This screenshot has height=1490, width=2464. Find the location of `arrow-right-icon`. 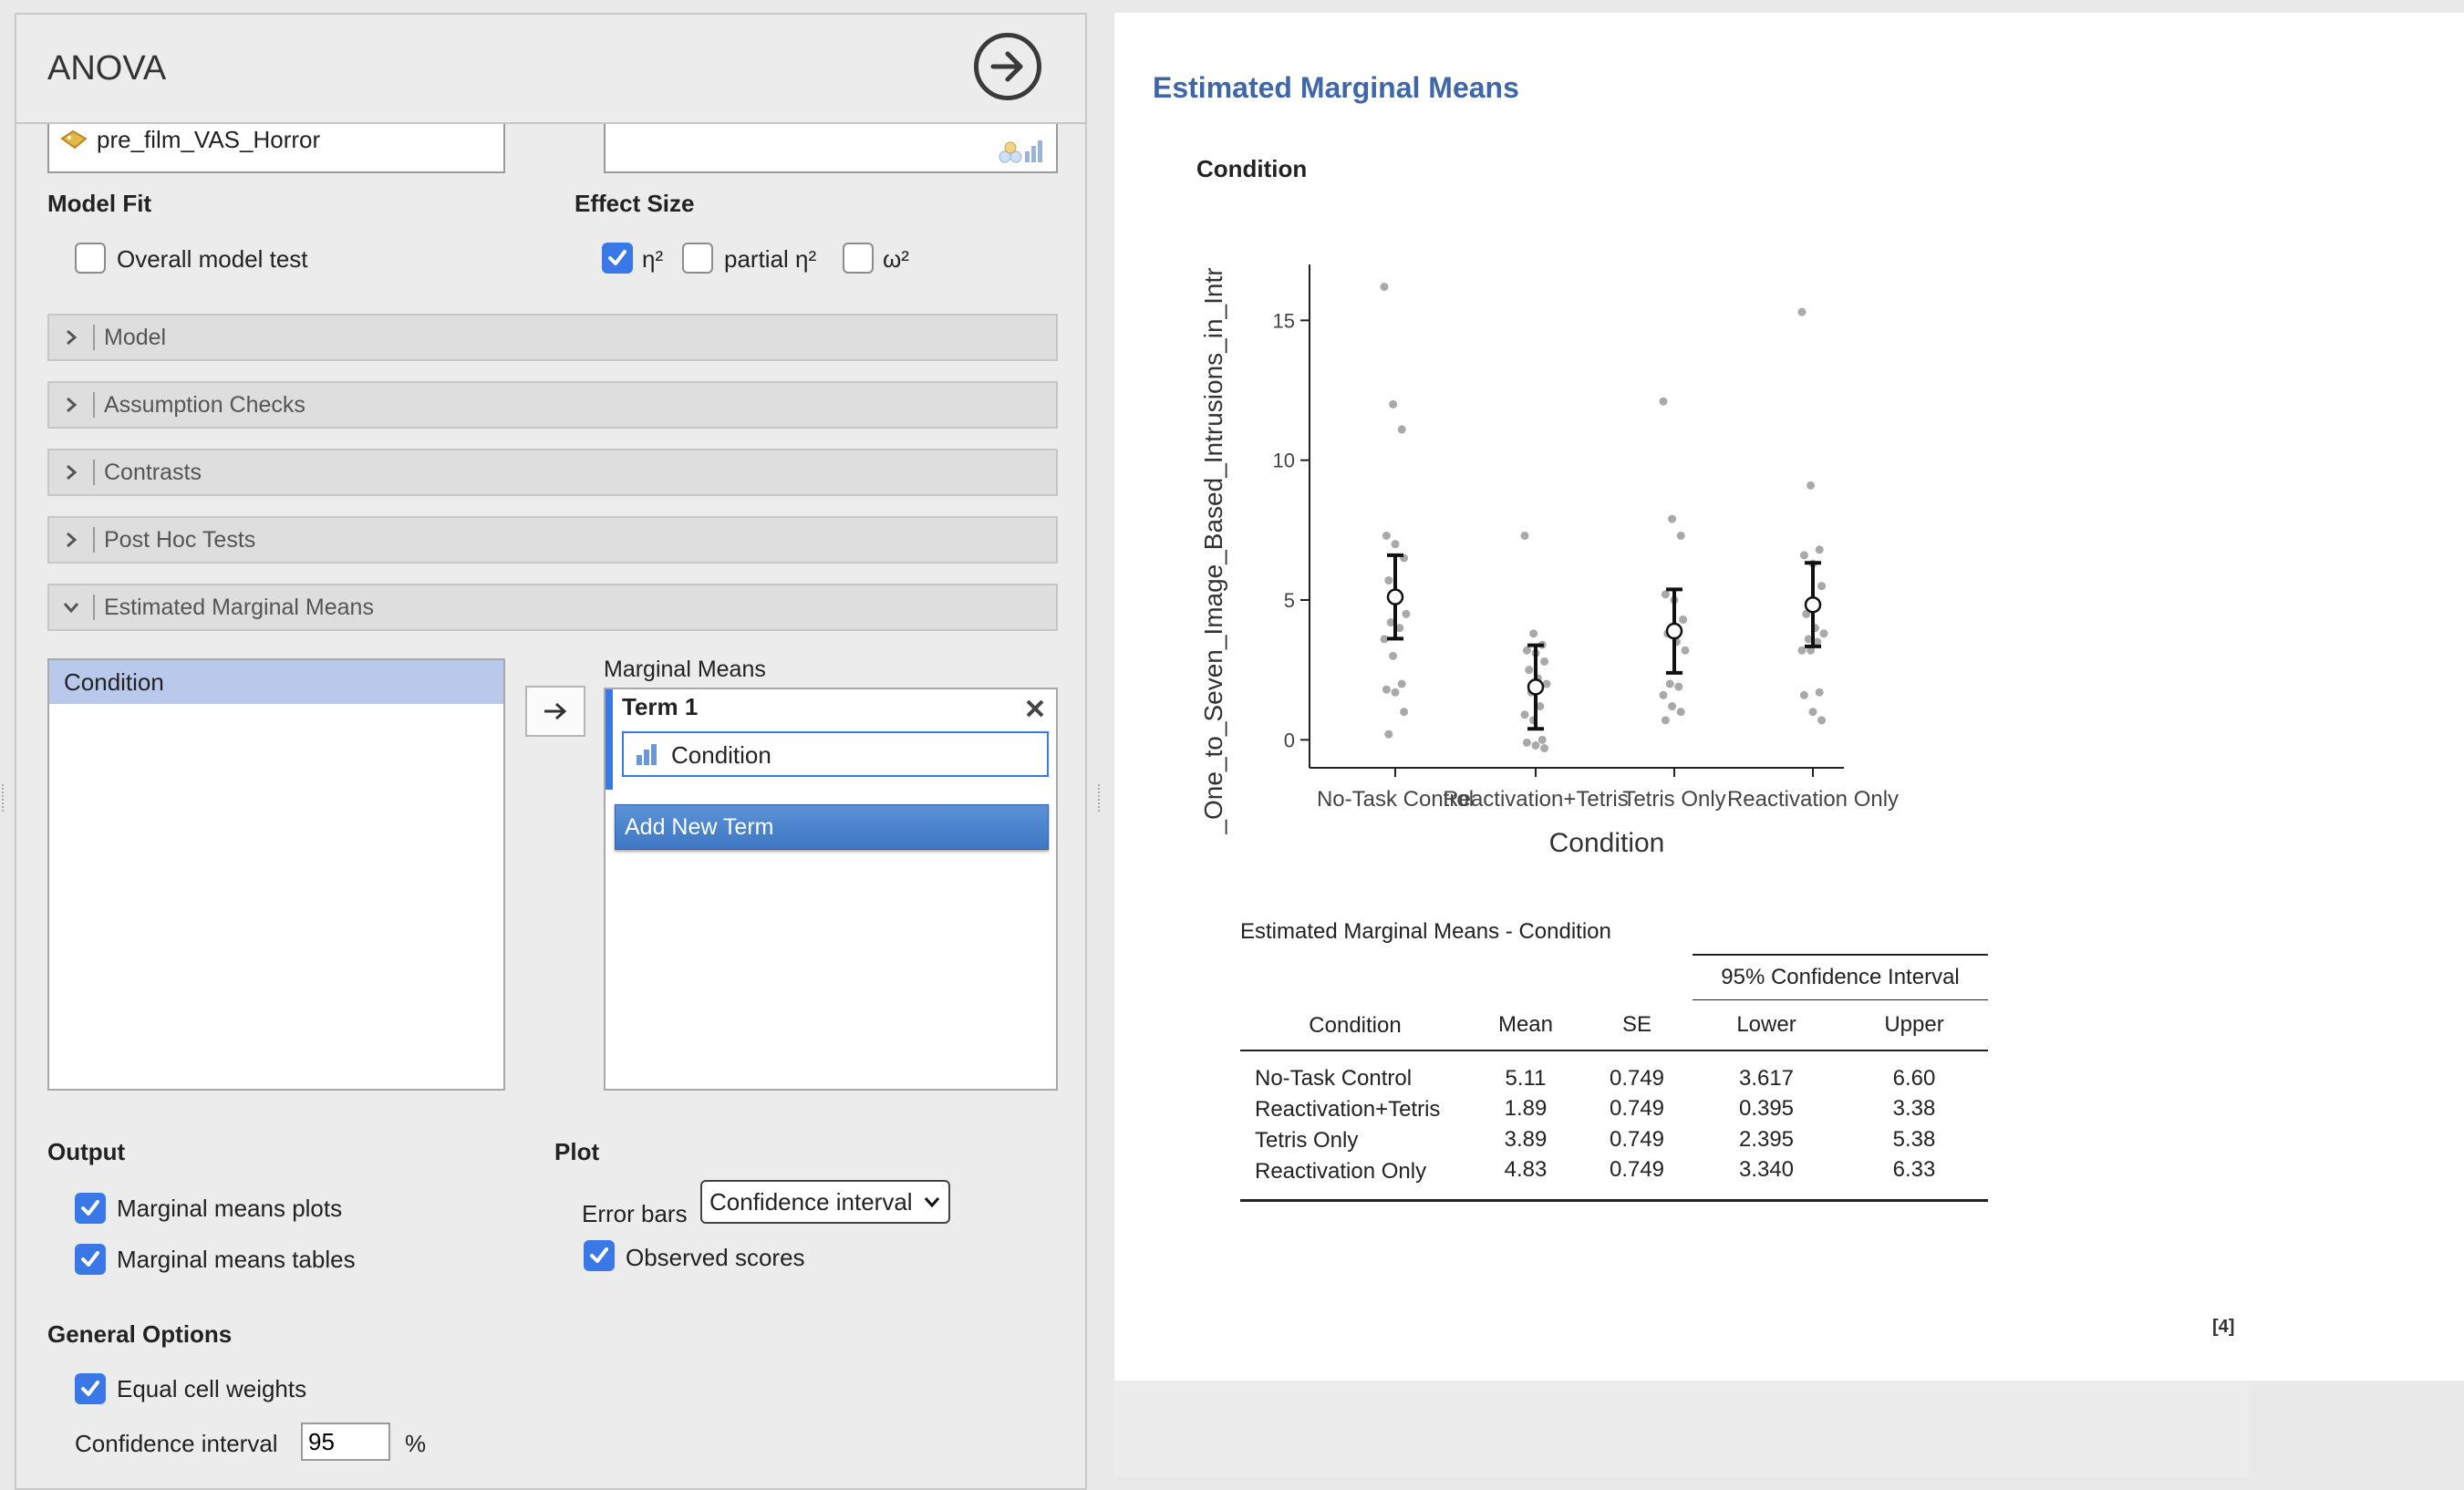

arrow-right-icon is located at coordinates (1006, 66).